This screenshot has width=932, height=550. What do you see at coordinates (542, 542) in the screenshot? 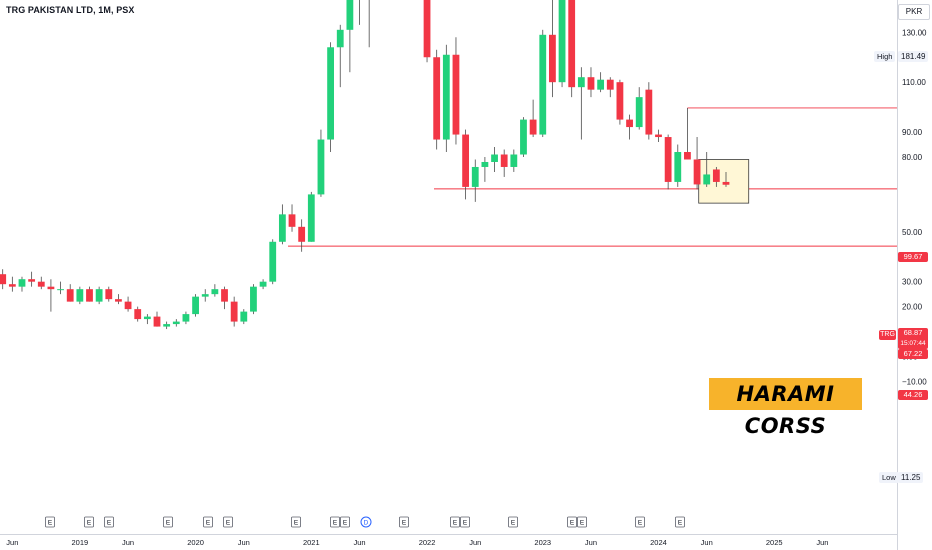
I see `time-tick-label: 2023` at bounding box center [542, 542].